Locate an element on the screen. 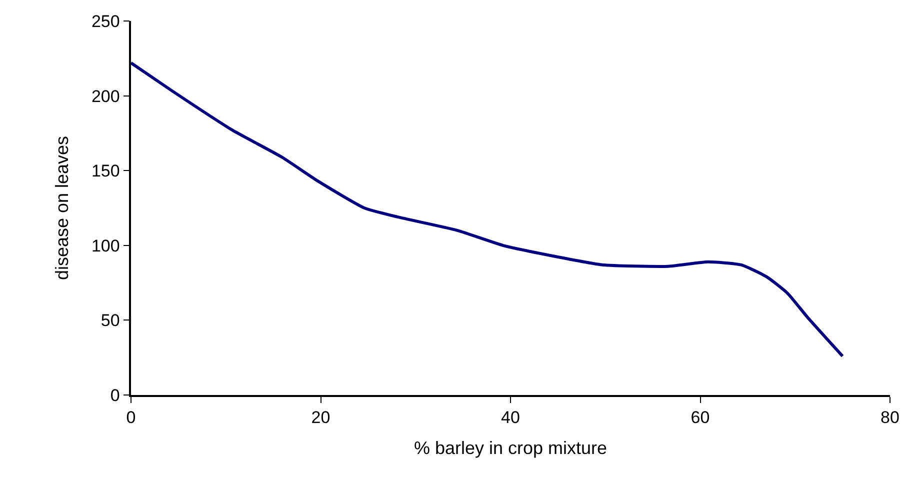 Image resolution: width=911 pixels, height=495 pixels. y-tick-label: 200 is located at coordinates (105, 96).